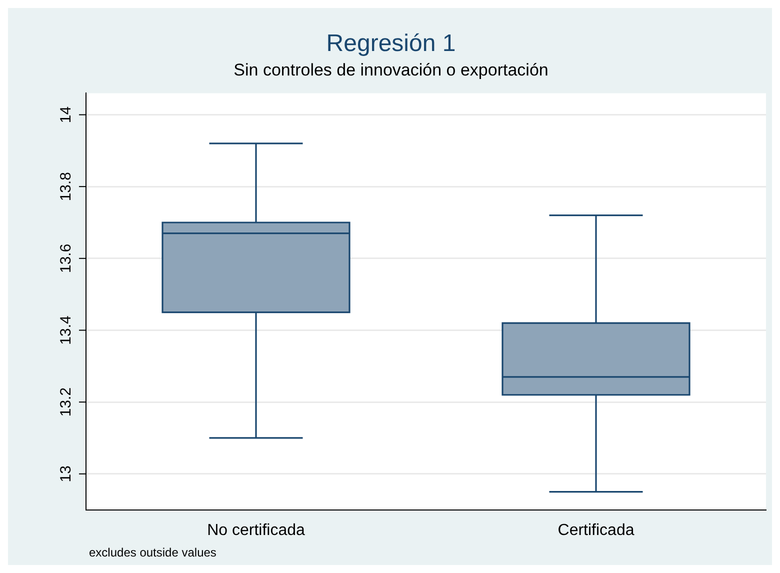 The height and width of the screenshot is (573, 780). What do you see at coordinates (66, 259) in the screenshot?
I see `y-tick-label: 13.6` at bounding box center [66, 259].